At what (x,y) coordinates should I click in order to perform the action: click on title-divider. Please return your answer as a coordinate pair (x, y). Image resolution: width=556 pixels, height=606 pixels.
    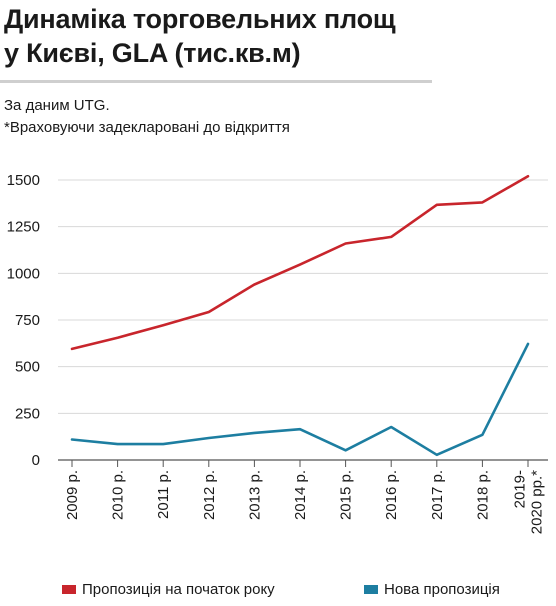
    Looking at the image, I should click on (216, 81).